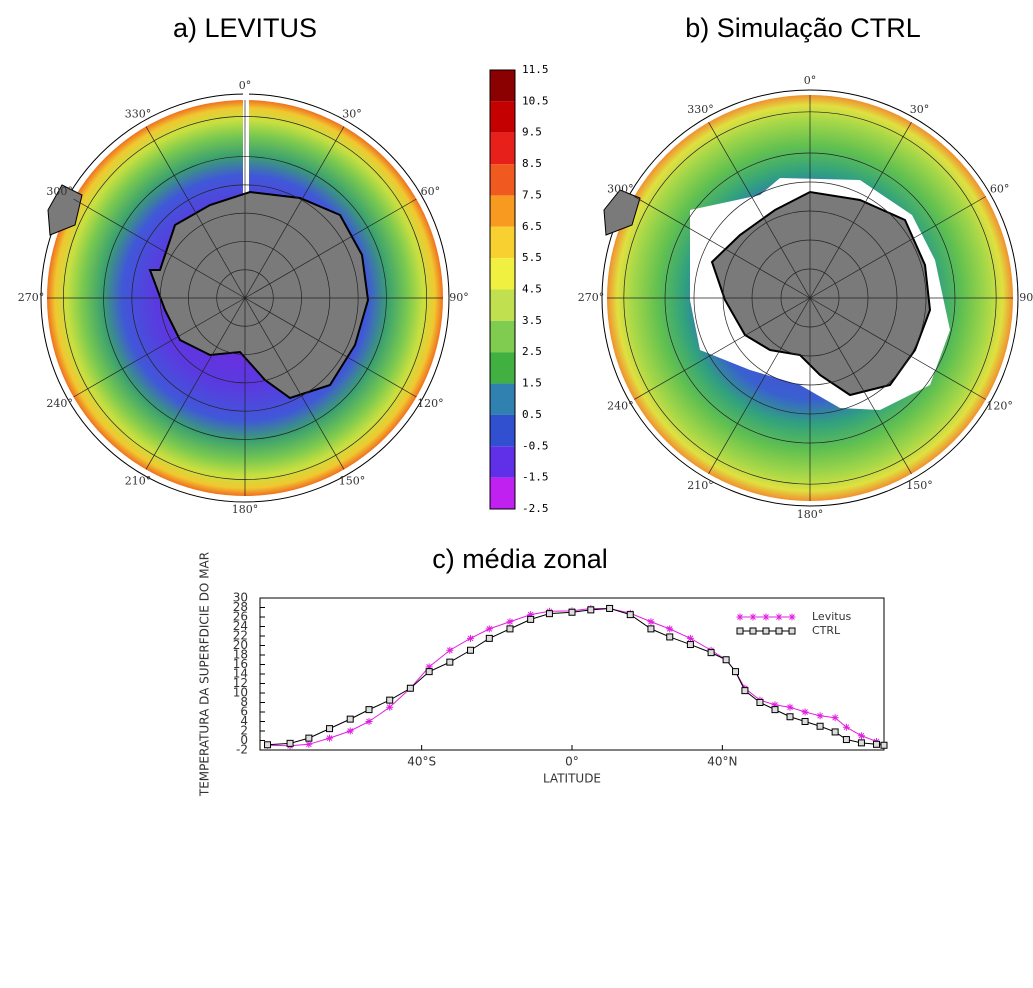 Image resolution: width=1033 pixels, height=988 pixels. What do you see at coordinates (431, 191) in the screenshot?
I see `longitude-label: 60°` at bounding box center [431, 191].